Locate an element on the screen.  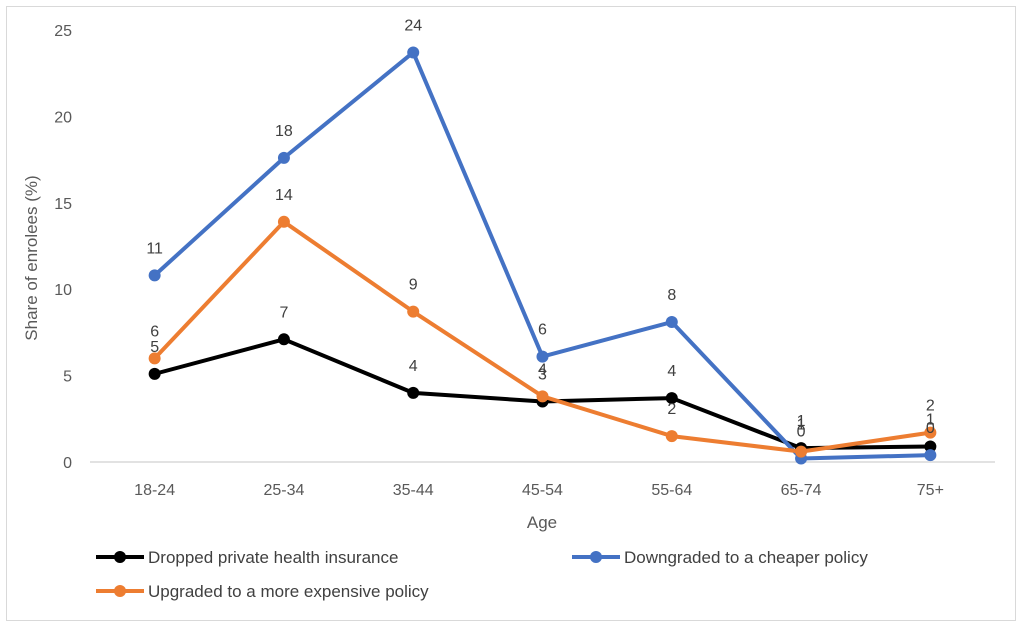
legend-item: Upgraded to a more expensive policy is located at coordinates (262, 591).